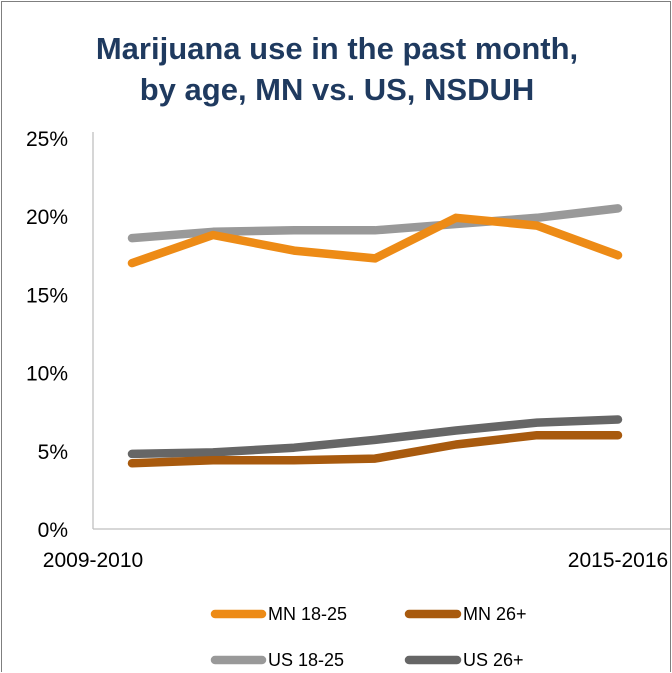 This screenshot has width=672, height=673. What do you see at coordinates (47, 139) in the screenshot?
I see `y-tick-label: 25%` at bounding box center [47, 139].